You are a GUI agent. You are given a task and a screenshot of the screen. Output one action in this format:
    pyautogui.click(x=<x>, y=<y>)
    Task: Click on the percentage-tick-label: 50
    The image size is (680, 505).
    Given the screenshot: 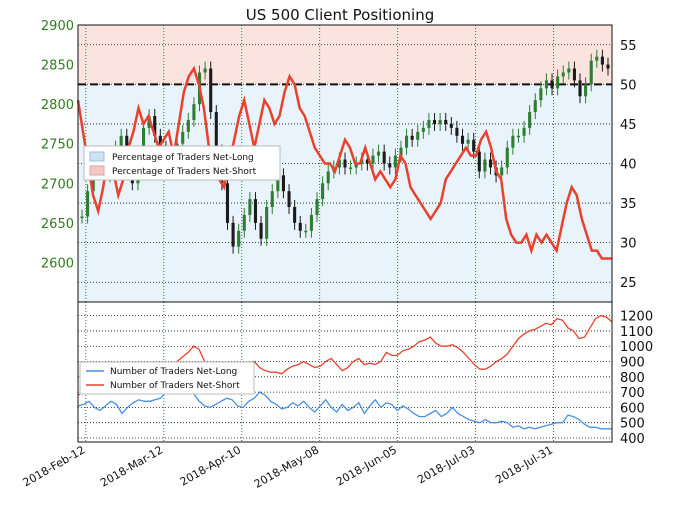 What is the action you would take?
    pyautogui.click(x=628, y=85)
    